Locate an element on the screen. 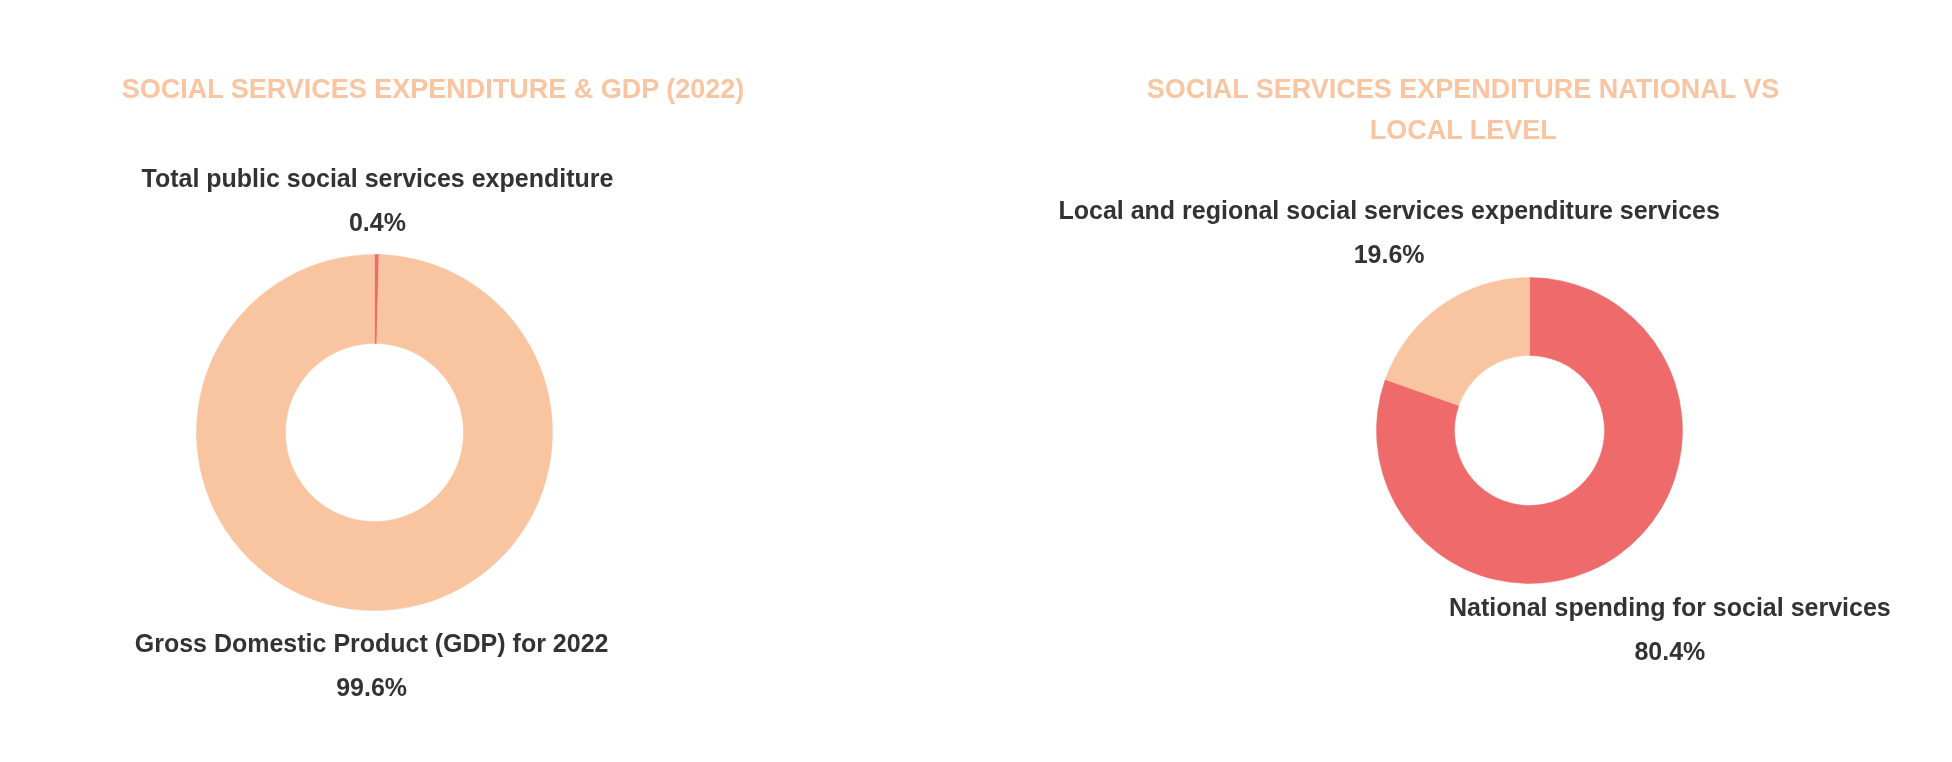  data-label: 0.4% is located at coordinates (377, 221).